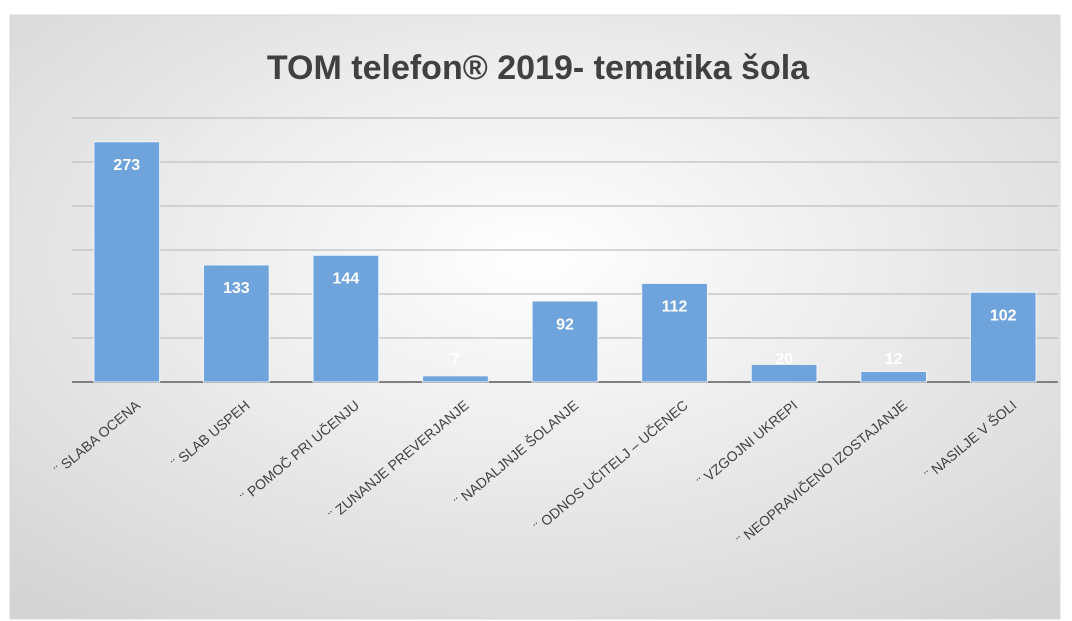 Image resolution: width=1072 pixels, height=621 pixels. What do you see at coordinates (538, 68) in the screenshot?
I see `chart-title: TOM telefon® 2019- tematika šola` at bounding box center [538, 68].